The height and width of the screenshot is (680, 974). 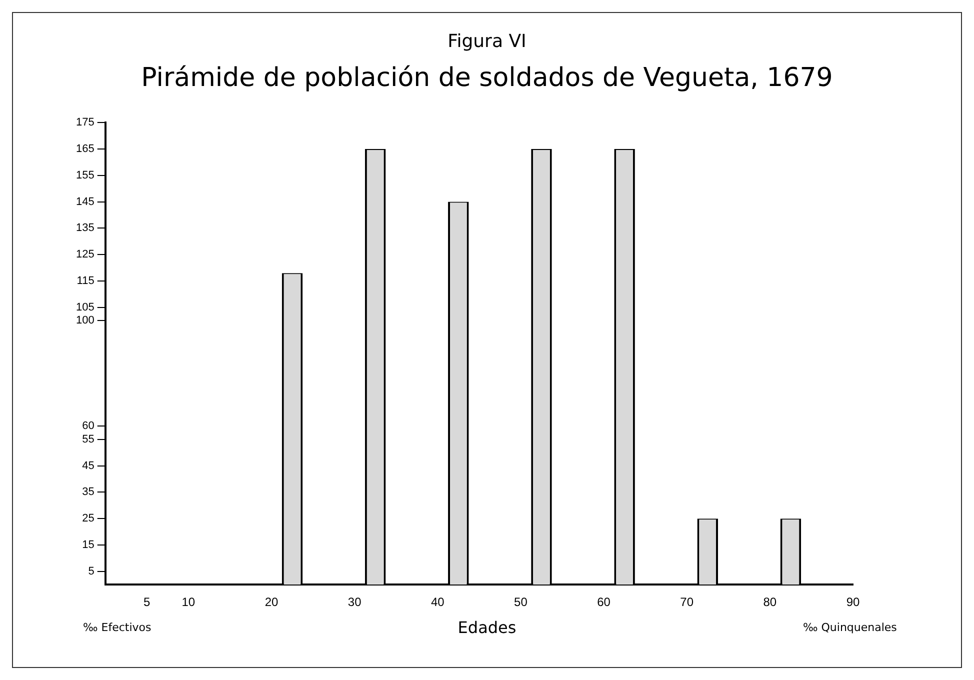 I want to click on text: ‰ Efectivos, so click(x=117, y=627).